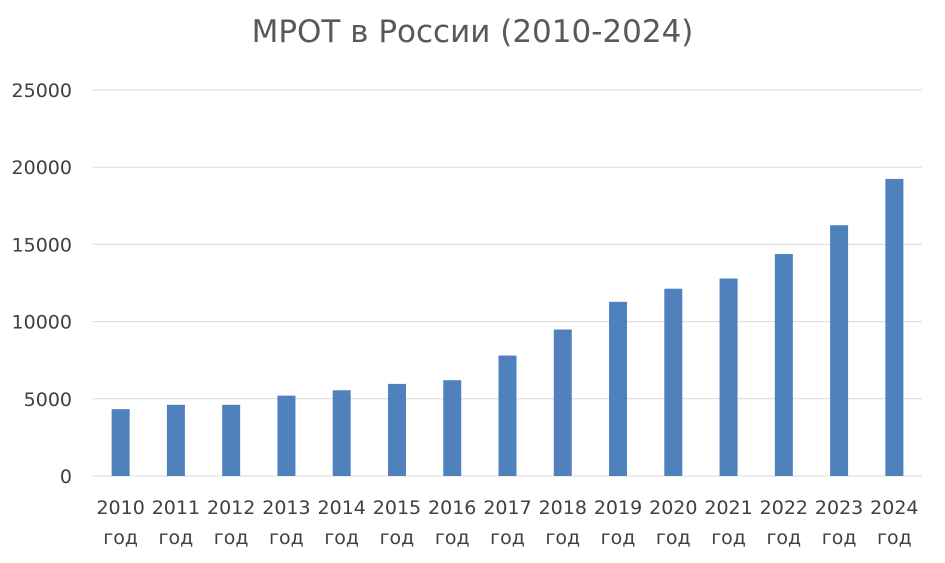 The height and width of the screenshot is (563, 945). I want to click on y-tick-label: 20000, so click(42, 168).